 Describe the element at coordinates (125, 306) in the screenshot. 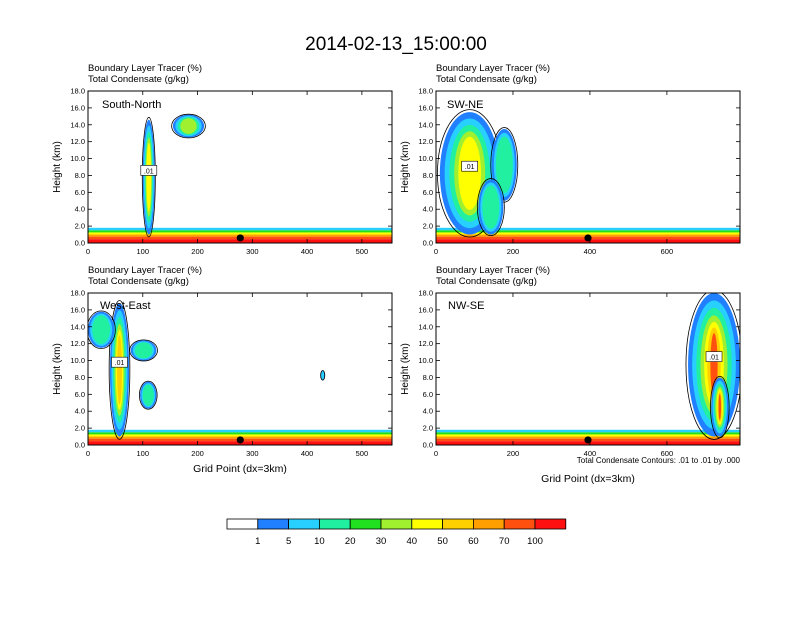

I see `panel-label: West-East` at that location.